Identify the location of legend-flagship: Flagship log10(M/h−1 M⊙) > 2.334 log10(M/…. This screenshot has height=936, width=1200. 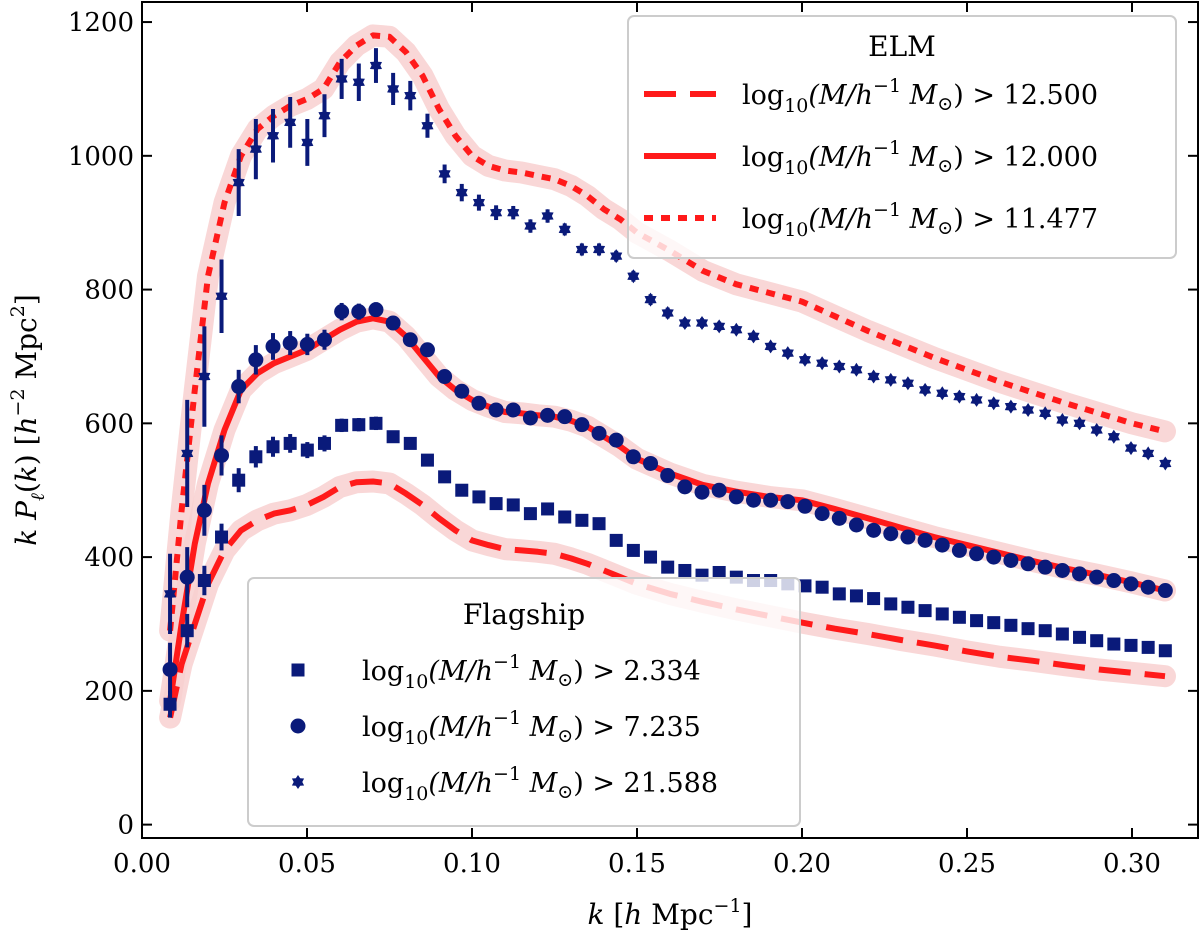
(524, 702).